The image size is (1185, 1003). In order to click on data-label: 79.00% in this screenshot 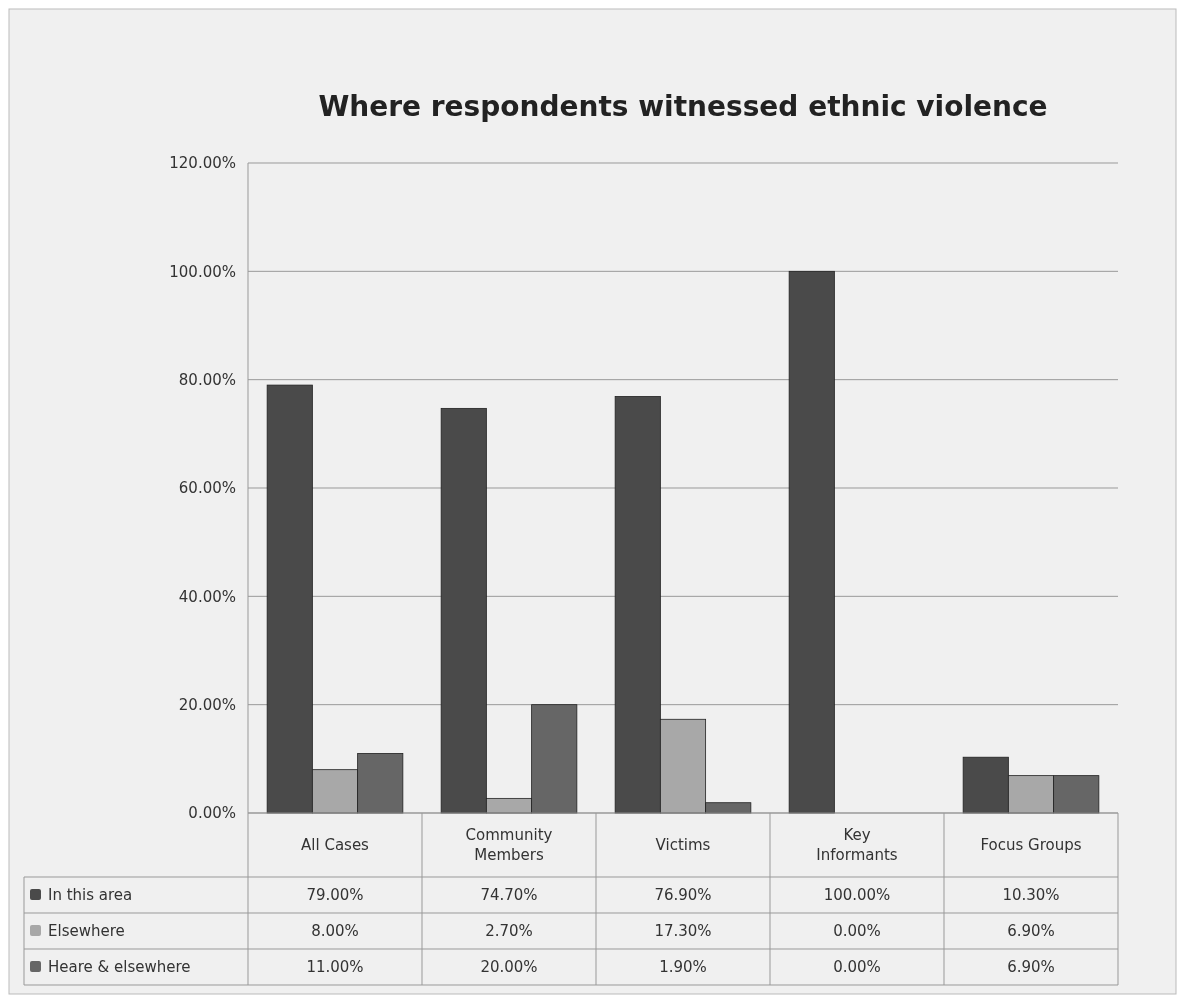, I will do `click(335, 895)`.